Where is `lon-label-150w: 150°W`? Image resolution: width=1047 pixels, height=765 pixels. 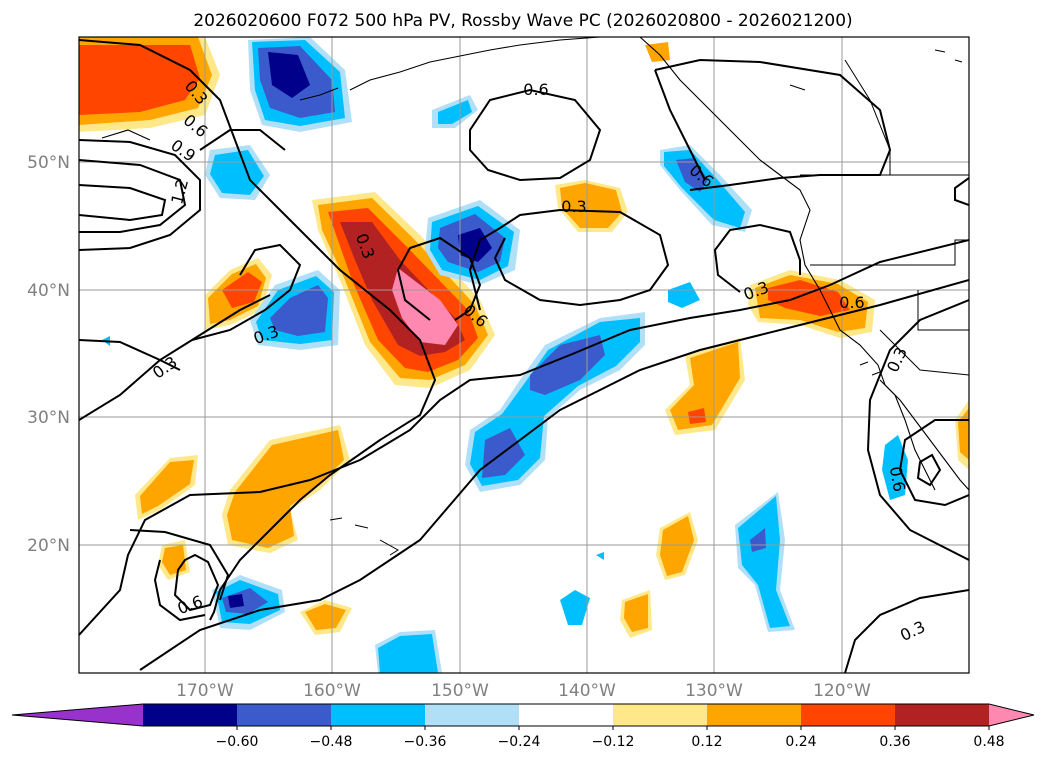
lon-label-150w: 150°W is located at coordinates (460, 691).